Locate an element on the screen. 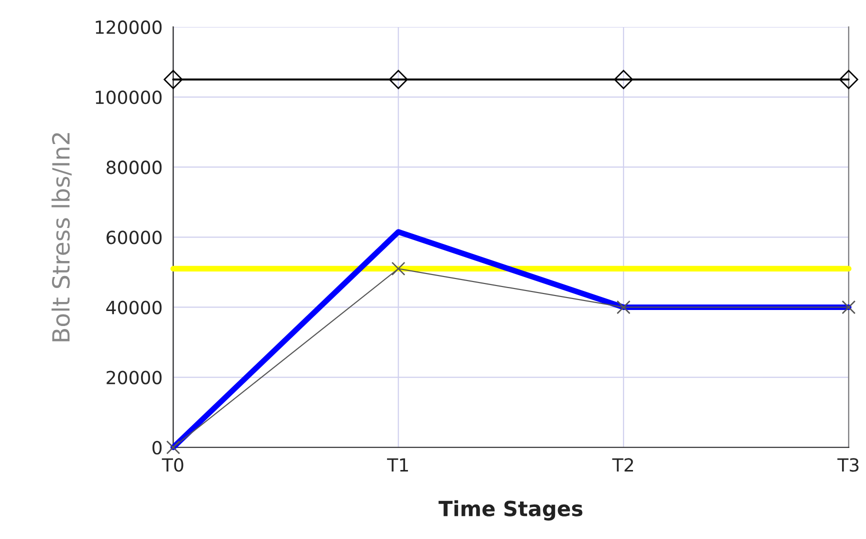 This screenshot has height=539, width=866. x-axis-title: Time Stages is located at coordinates (510, 510).